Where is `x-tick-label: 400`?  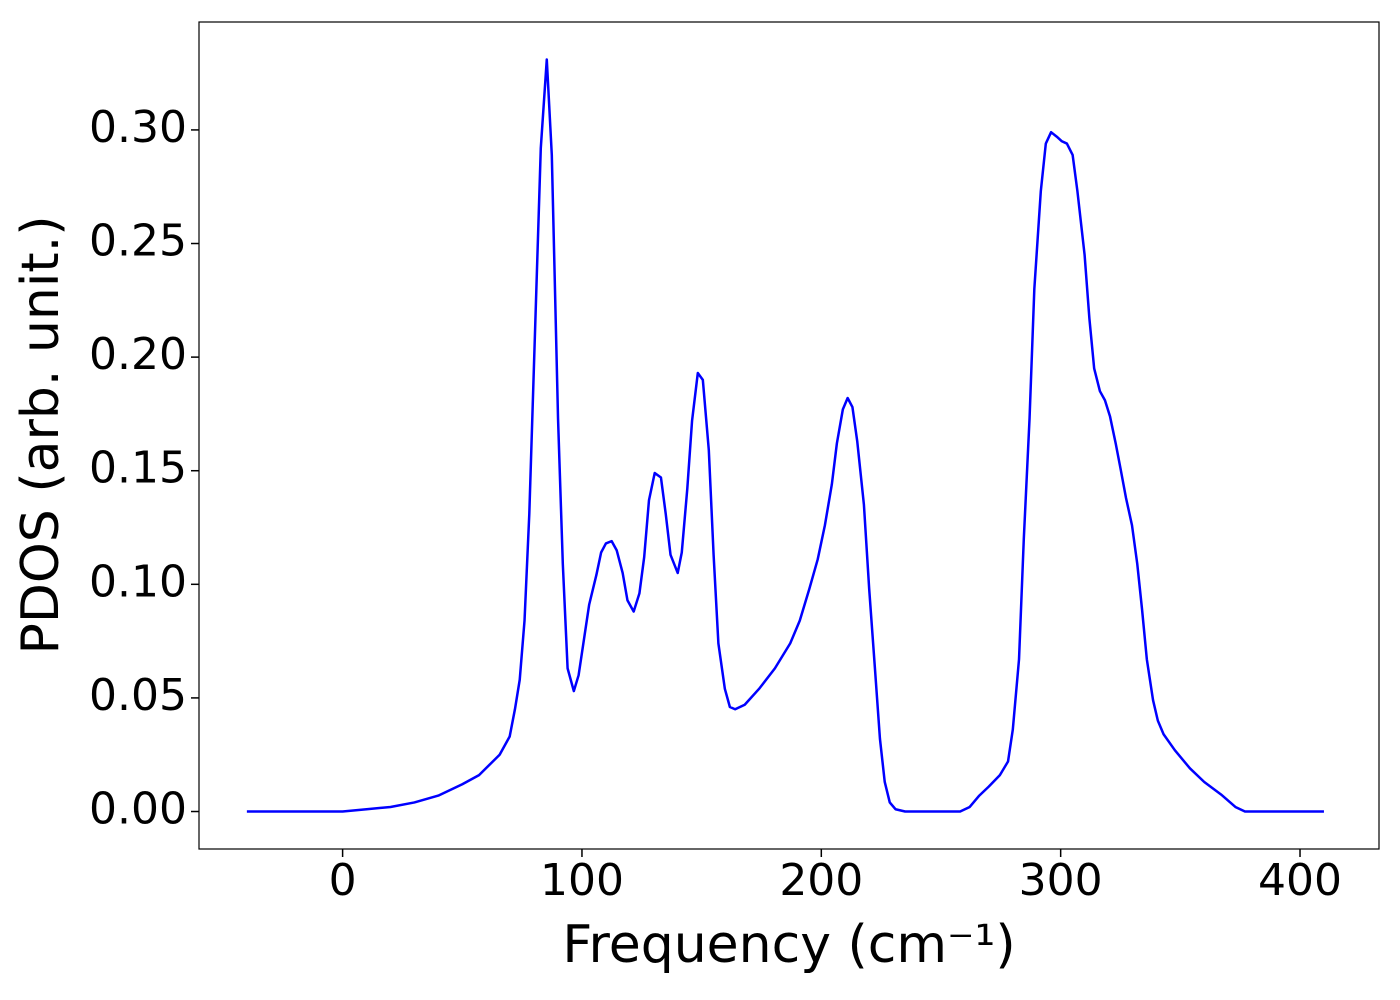
x-tick-label: 400 is located at coordinates (1300, 880).